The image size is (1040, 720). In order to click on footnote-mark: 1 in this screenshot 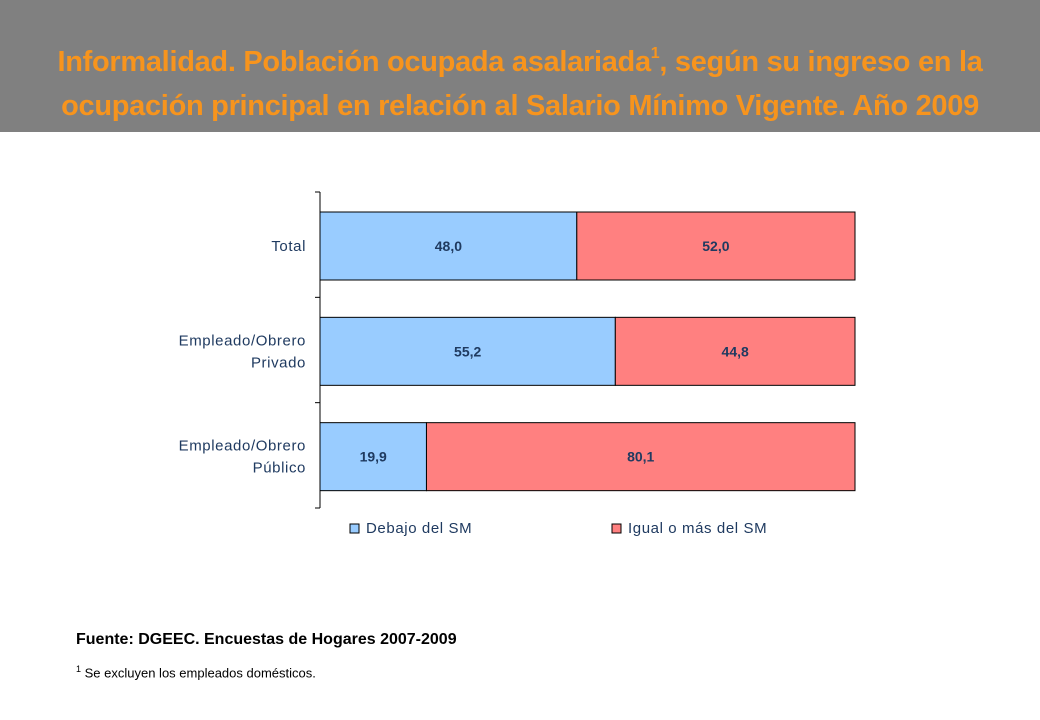, I will do `click(79, 669)`.